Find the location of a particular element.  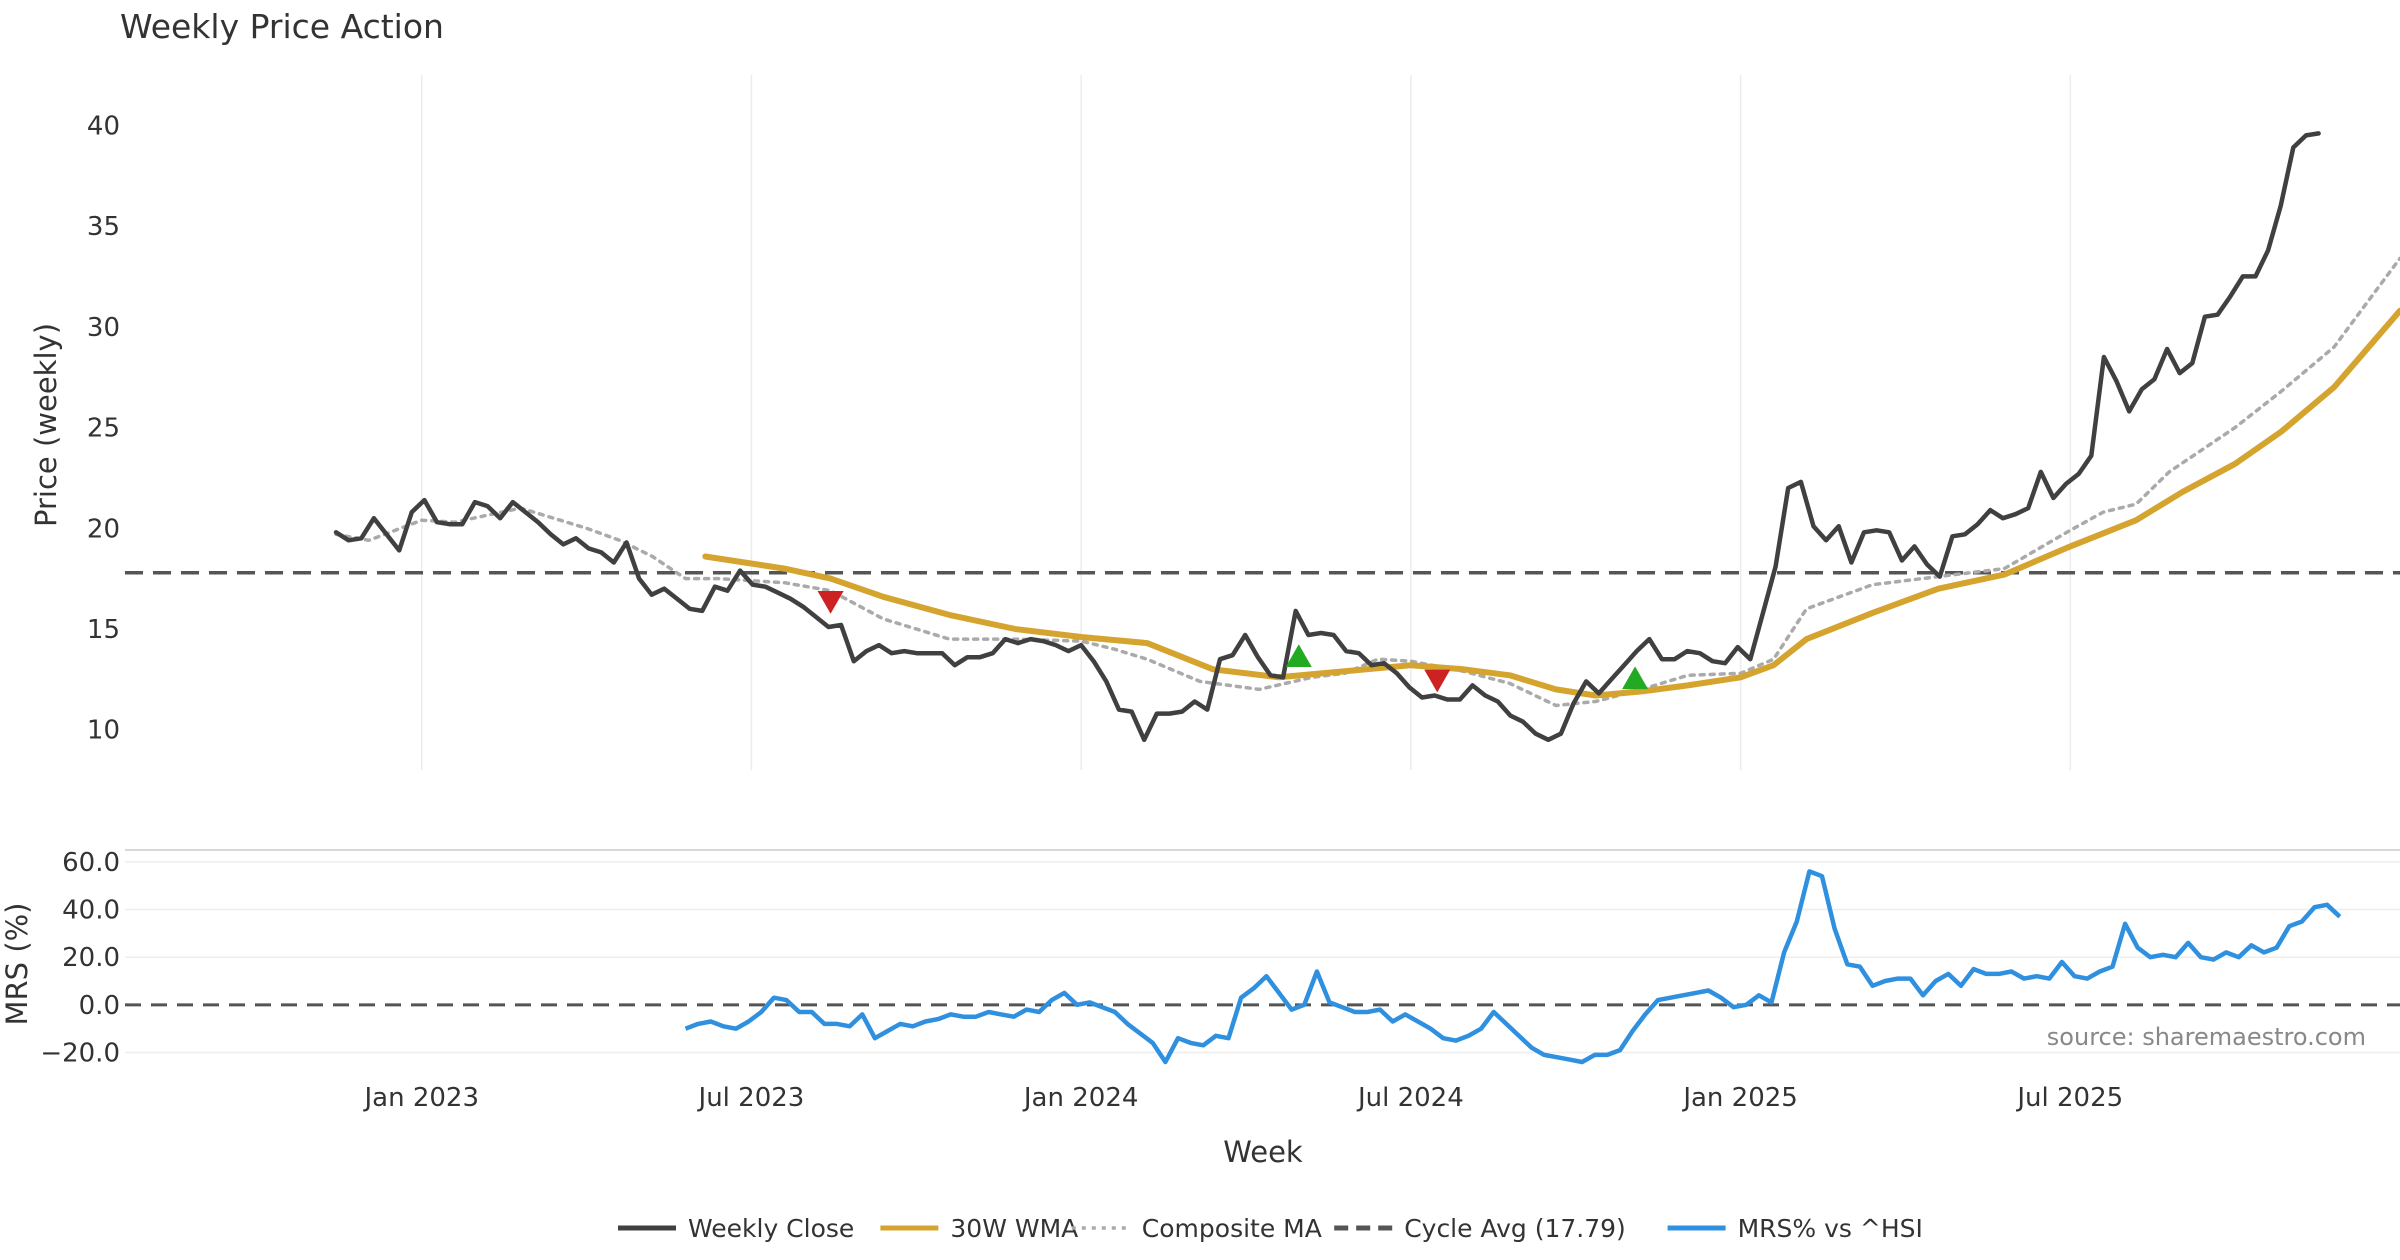

chart-title: Weekly Price Action is located at coordinates (282, 26).